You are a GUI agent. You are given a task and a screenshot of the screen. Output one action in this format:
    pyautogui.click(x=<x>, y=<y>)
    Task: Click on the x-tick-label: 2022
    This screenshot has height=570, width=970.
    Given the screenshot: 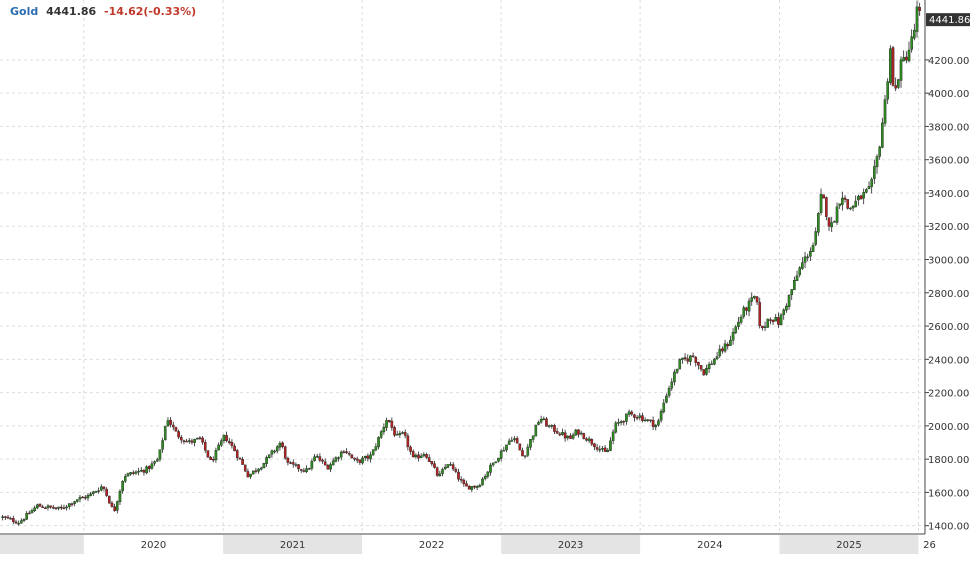 What is the action you would take?
    pyautogui.click(x=431, y=545)
    